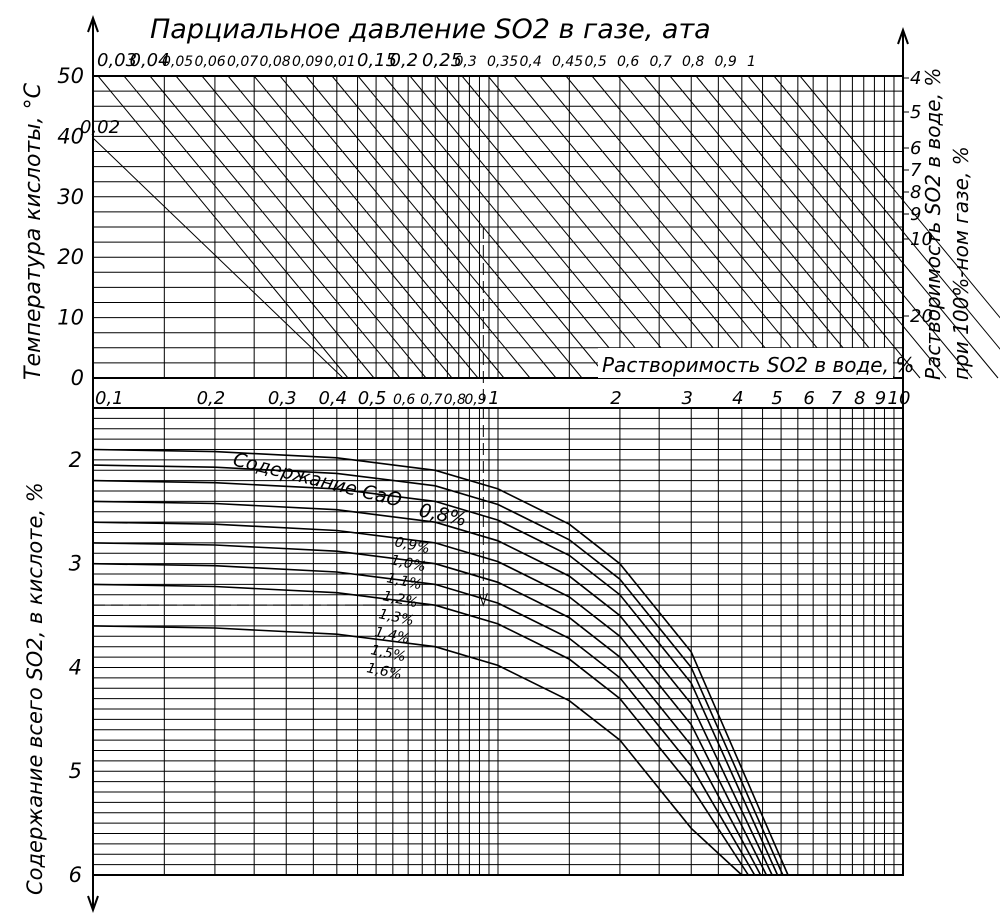 The image size is (1000, 920). What do you see at coordinates (502, 62) in the screenshot?
I see `top-tick-label: 0,35` at bounding box center [502, 62].